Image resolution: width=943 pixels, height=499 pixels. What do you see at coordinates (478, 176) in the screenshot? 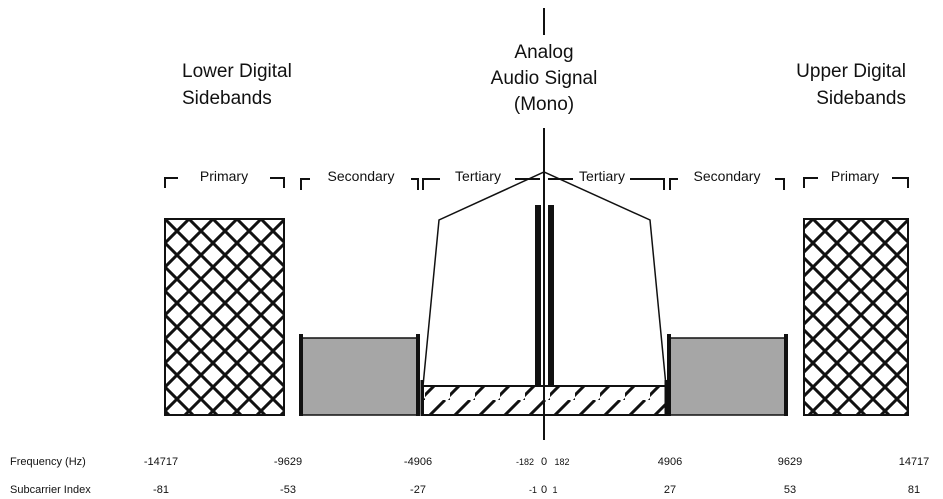
I see `segment-tertiary-left: Tertiary` at bounding box center [478, 176].